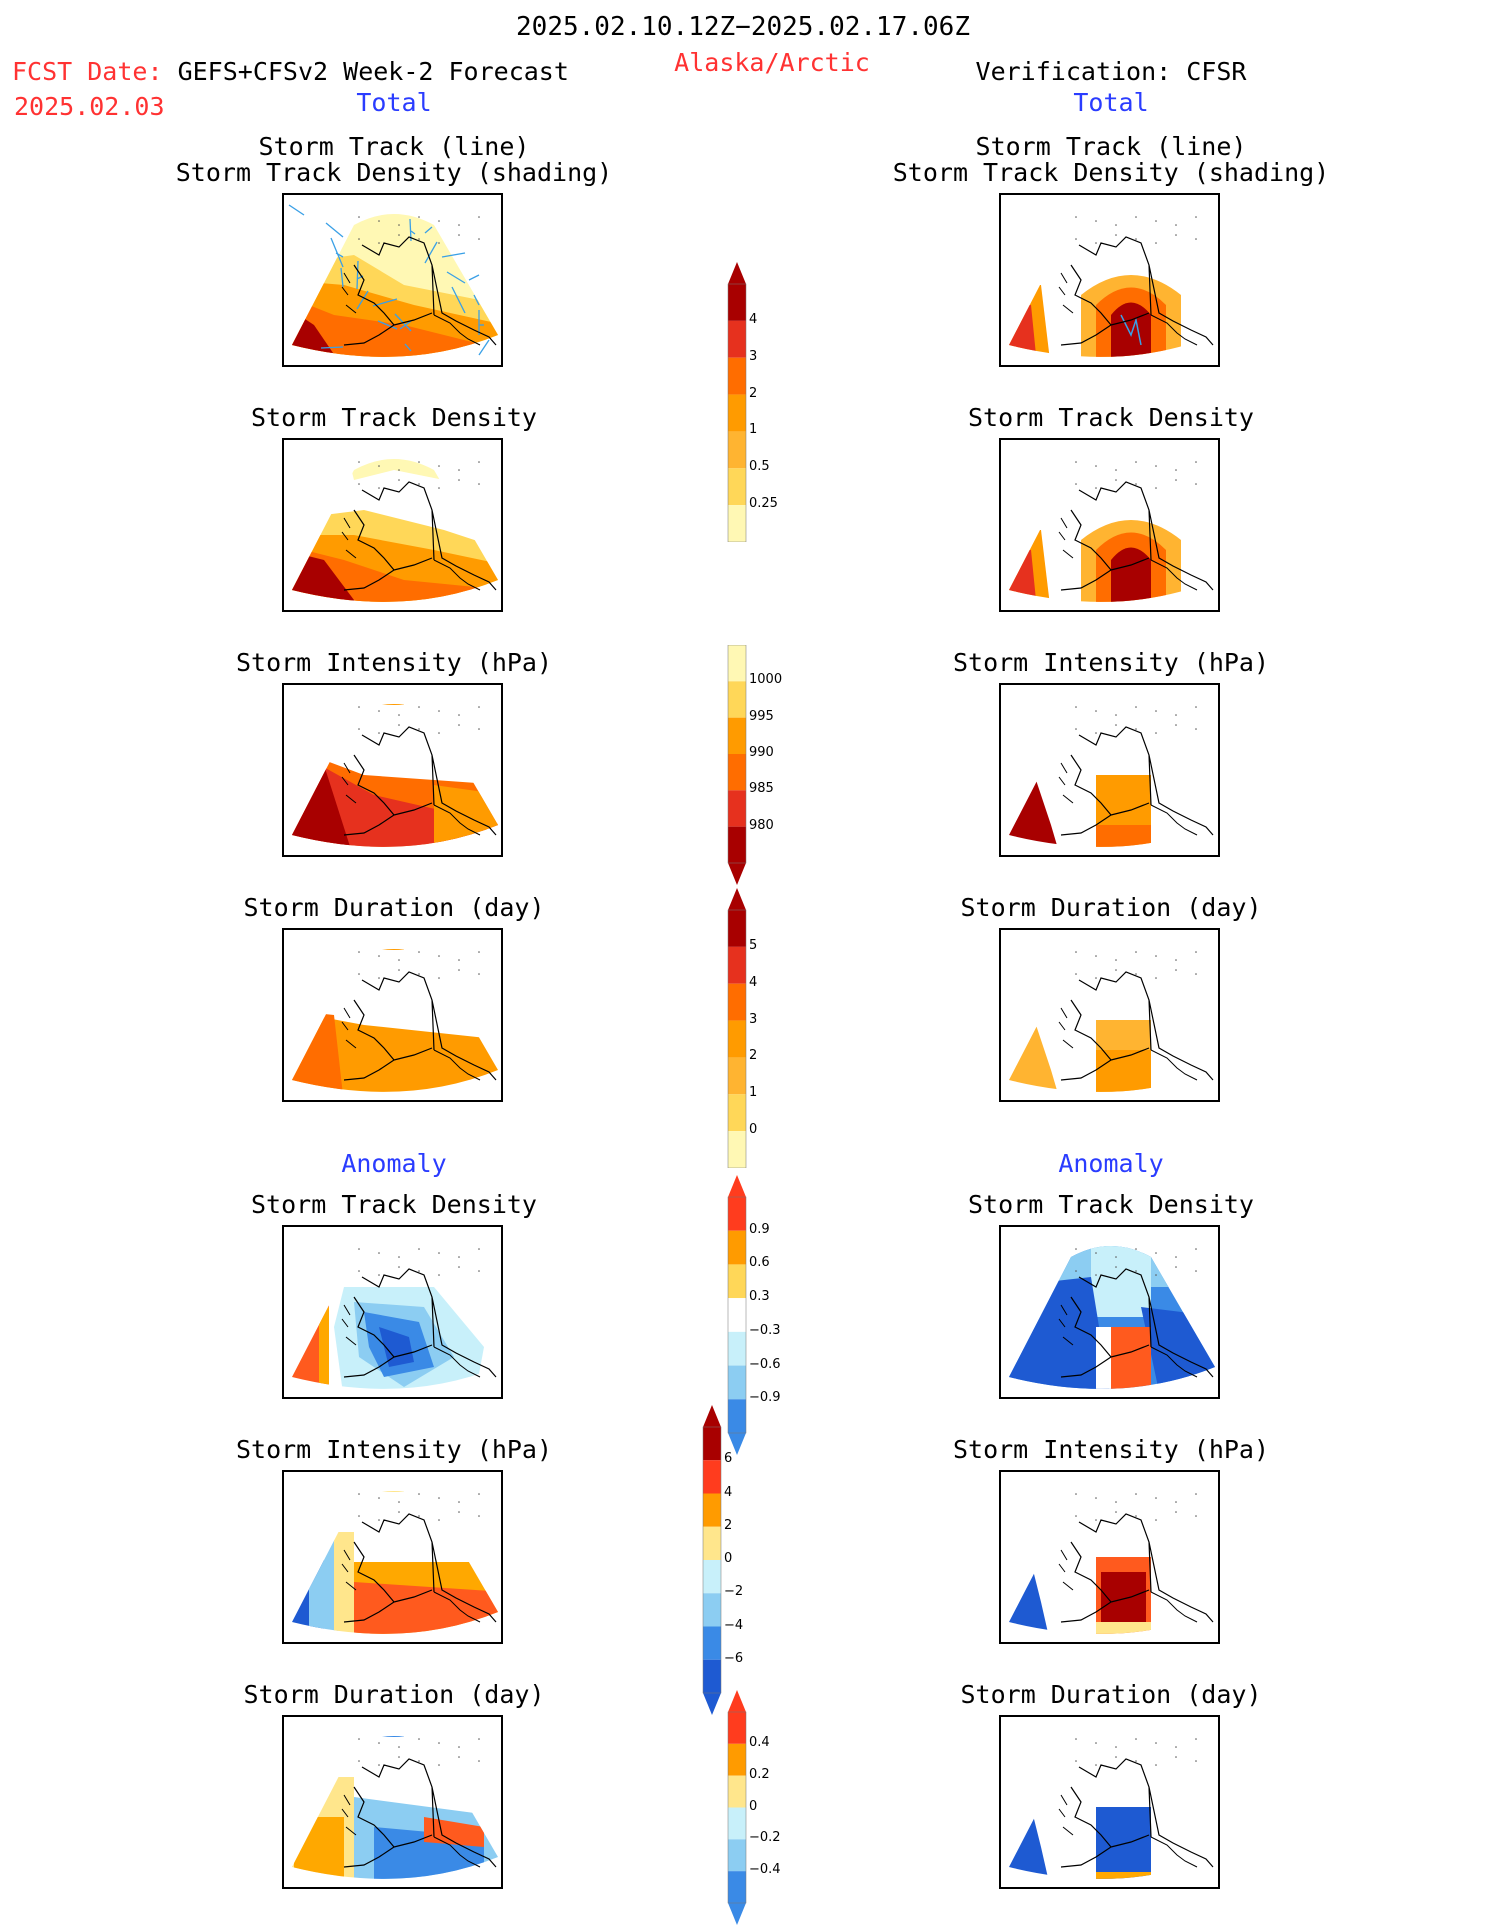  What do you see at coordinates (759, 1263) in the screenshot?
I see `colorbar-tick-label: 0.6` at bounding box center [759, 1263].